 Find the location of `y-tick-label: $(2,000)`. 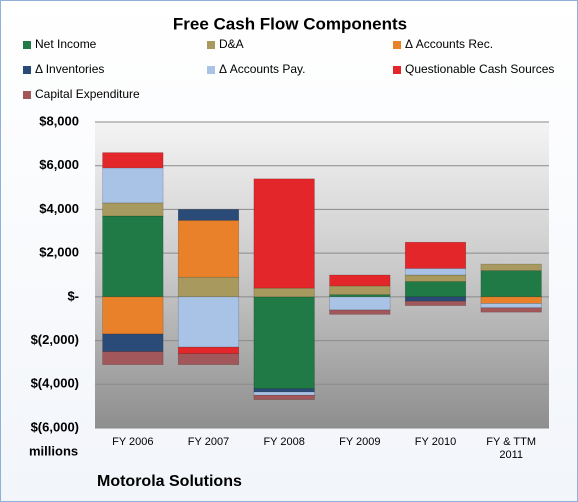

y-tick-label: $(2,000) is located at coordinates (55, 339).